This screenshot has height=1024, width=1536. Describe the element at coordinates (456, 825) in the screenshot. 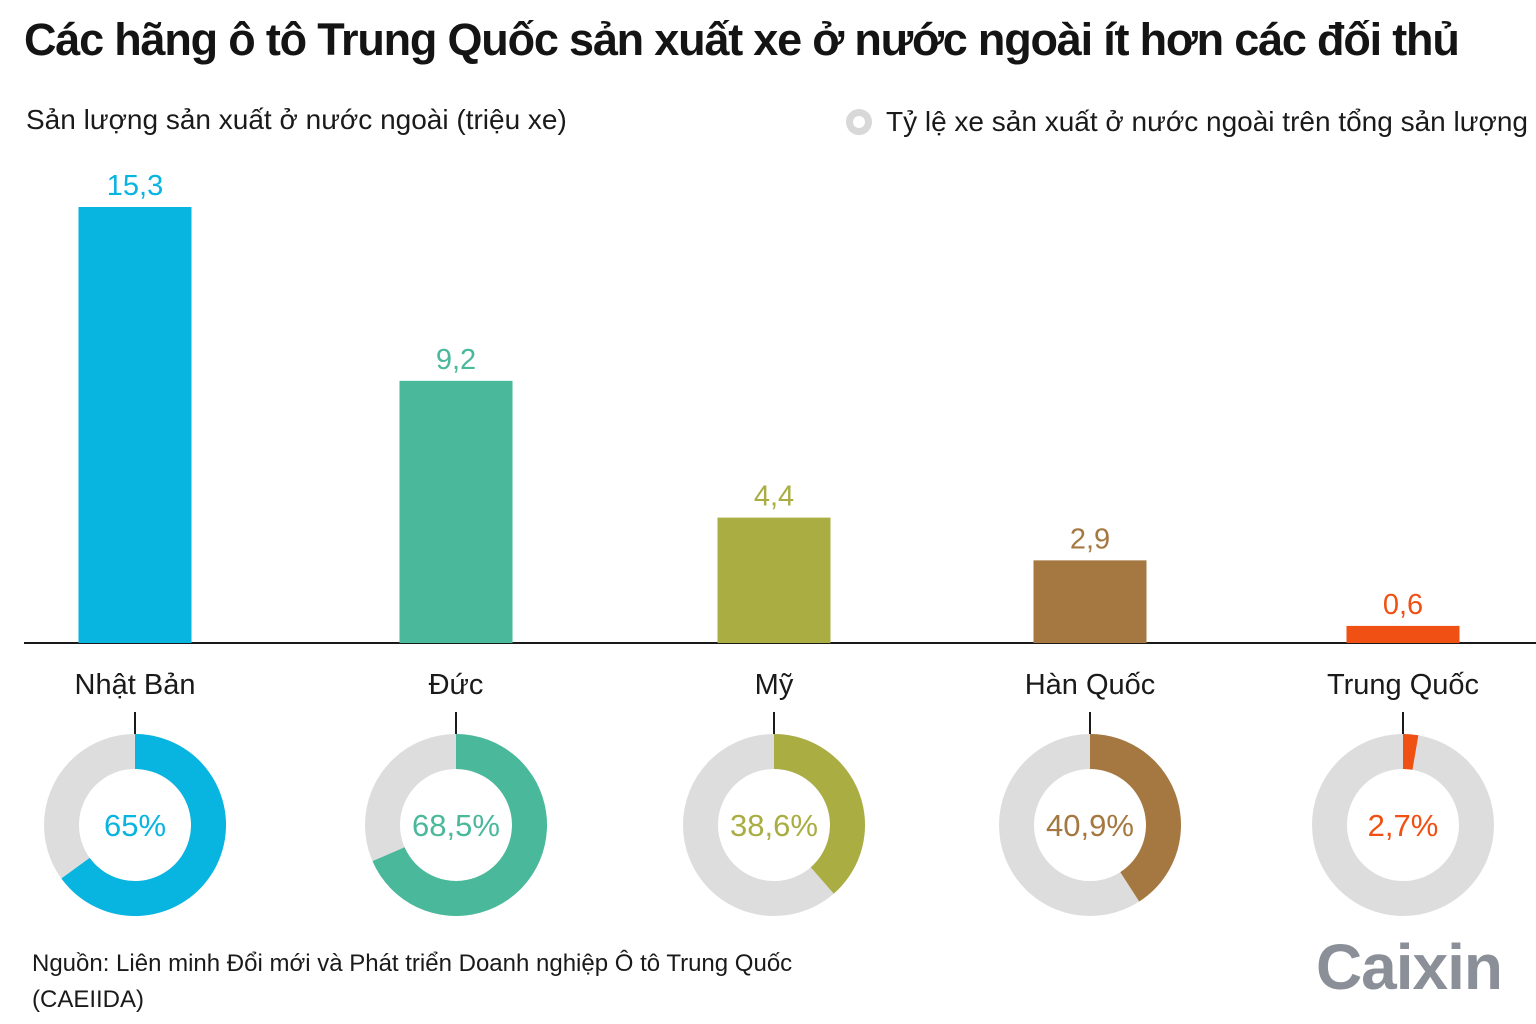

I see `donut-percent-label: 68,5%` at that location.